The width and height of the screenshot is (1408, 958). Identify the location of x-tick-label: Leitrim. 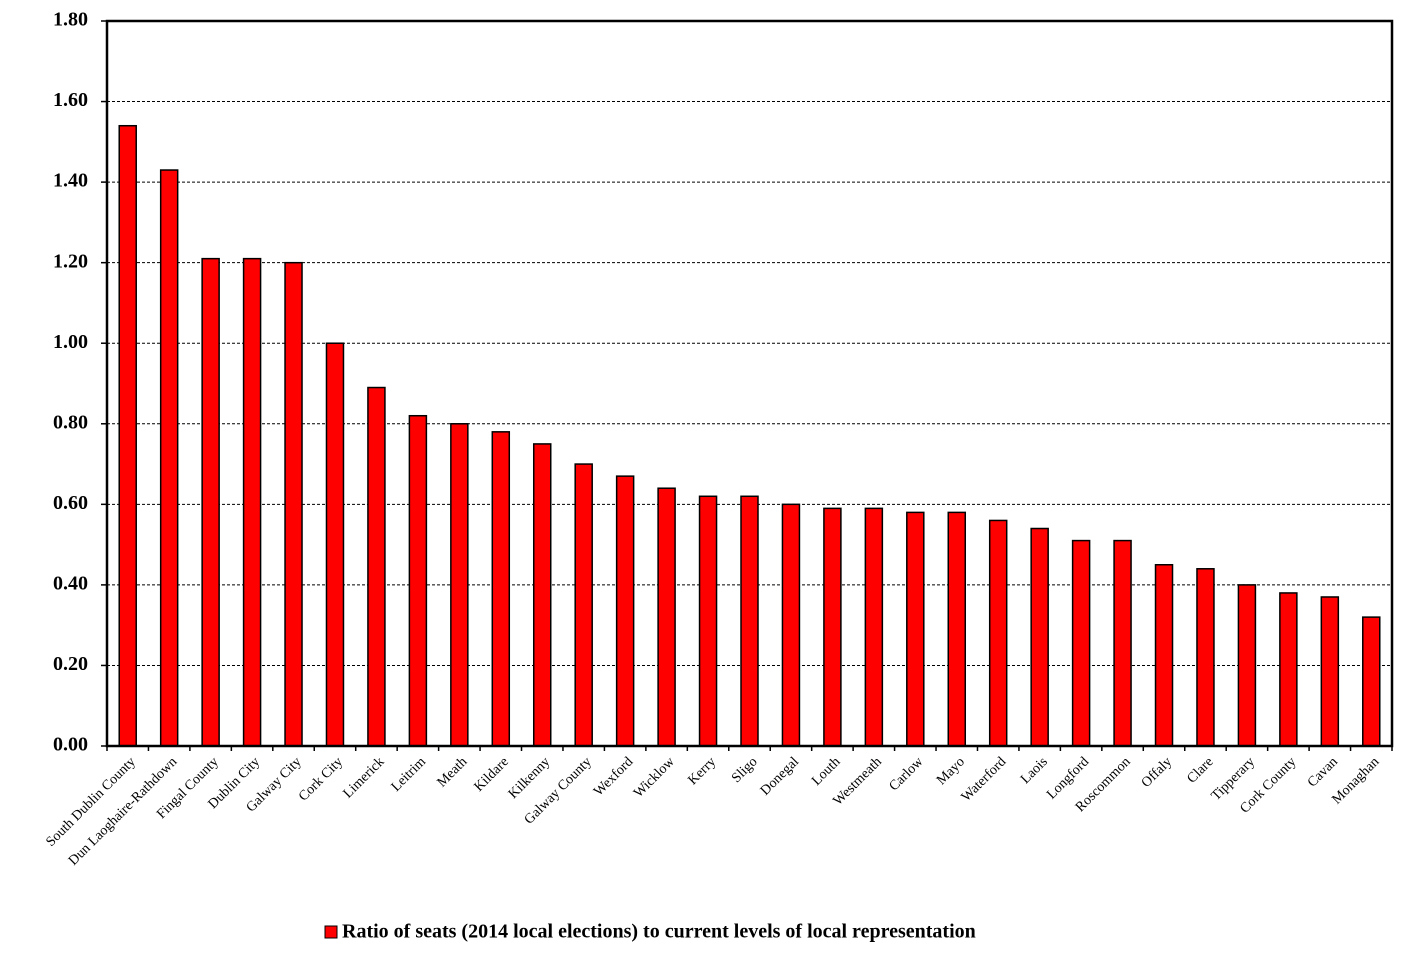
(409, 774).